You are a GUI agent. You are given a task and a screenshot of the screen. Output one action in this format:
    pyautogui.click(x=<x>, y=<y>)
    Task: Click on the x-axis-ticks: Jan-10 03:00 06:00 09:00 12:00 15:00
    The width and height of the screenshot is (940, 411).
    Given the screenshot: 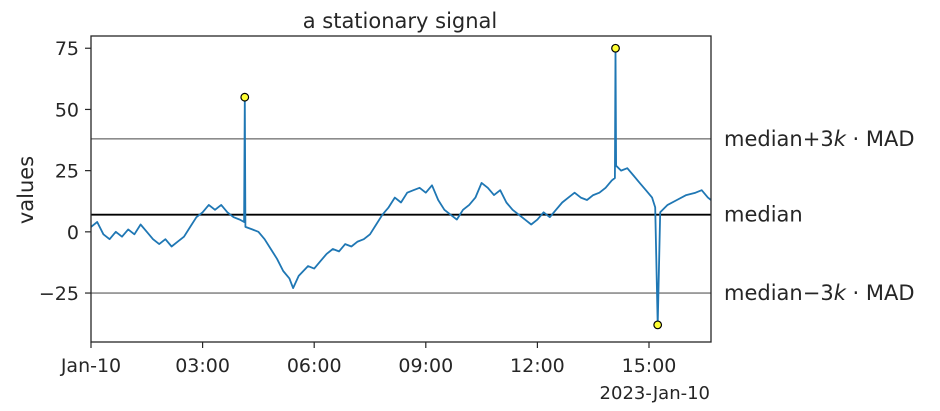 What is the action you would take?
    pyautogui.click(x=368, y=359)
    